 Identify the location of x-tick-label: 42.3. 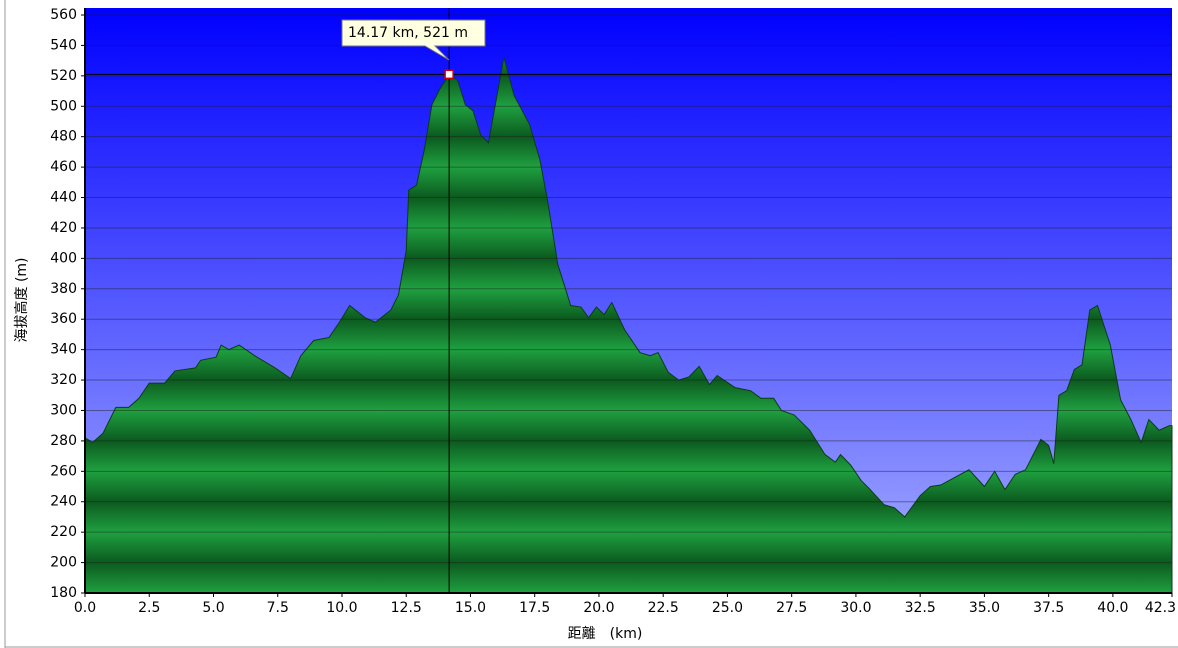
(1160, 608).